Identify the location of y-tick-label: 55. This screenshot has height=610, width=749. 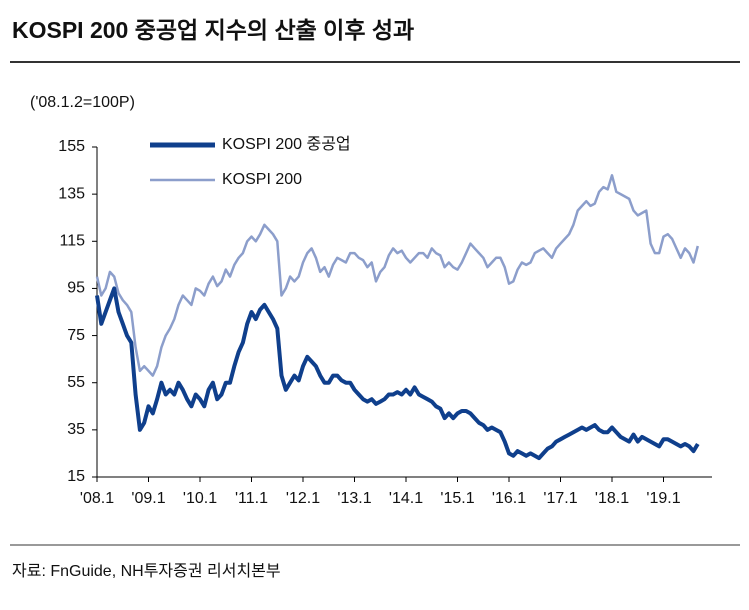
(76, 382).